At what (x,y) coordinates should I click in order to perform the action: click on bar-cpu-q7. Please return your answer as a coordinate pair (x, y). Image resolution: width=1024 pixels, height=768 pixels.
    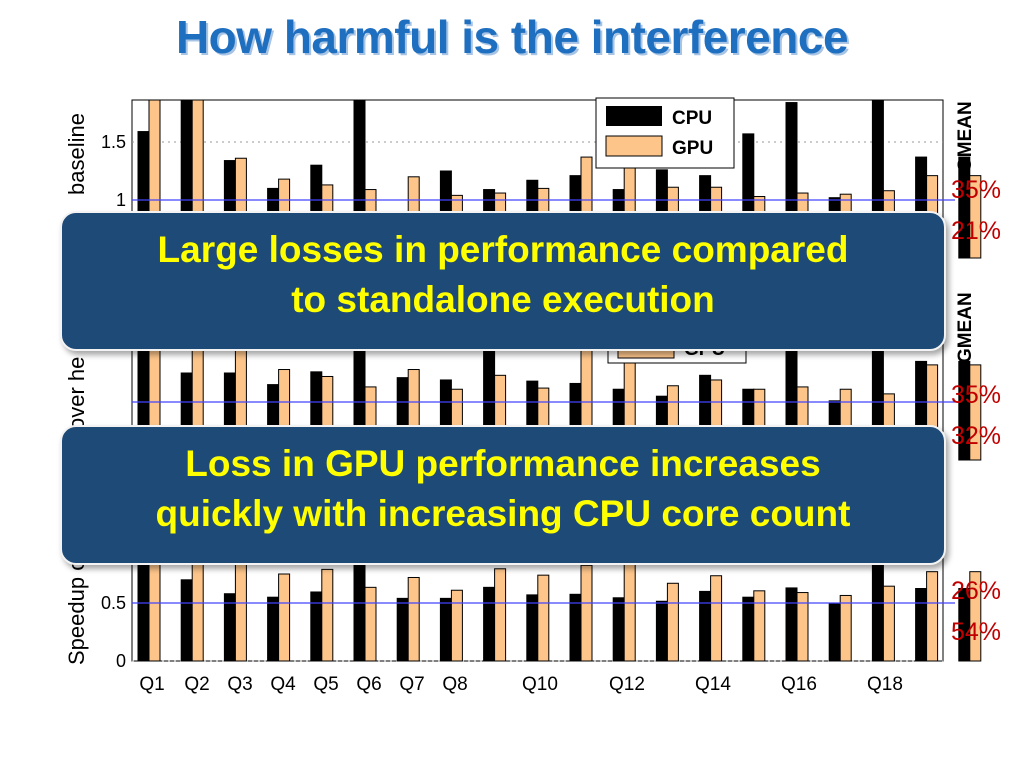
    Looking at the image, I should click on (402, 629).